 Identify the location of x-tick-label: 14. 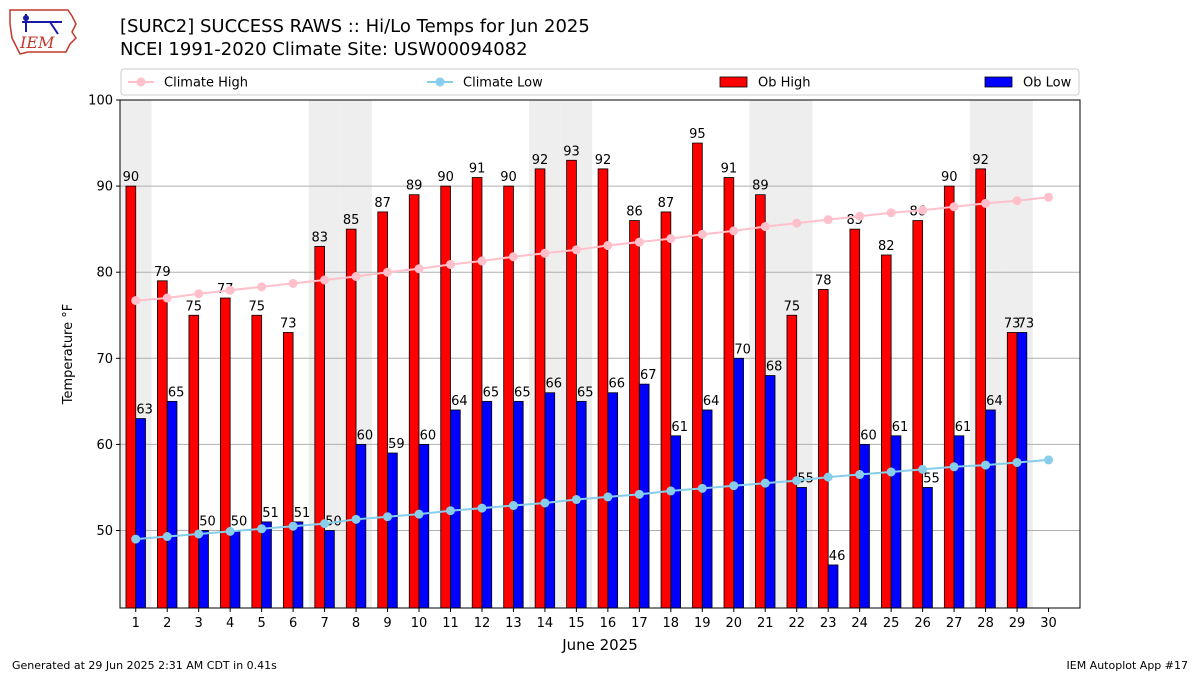
(545, 623).